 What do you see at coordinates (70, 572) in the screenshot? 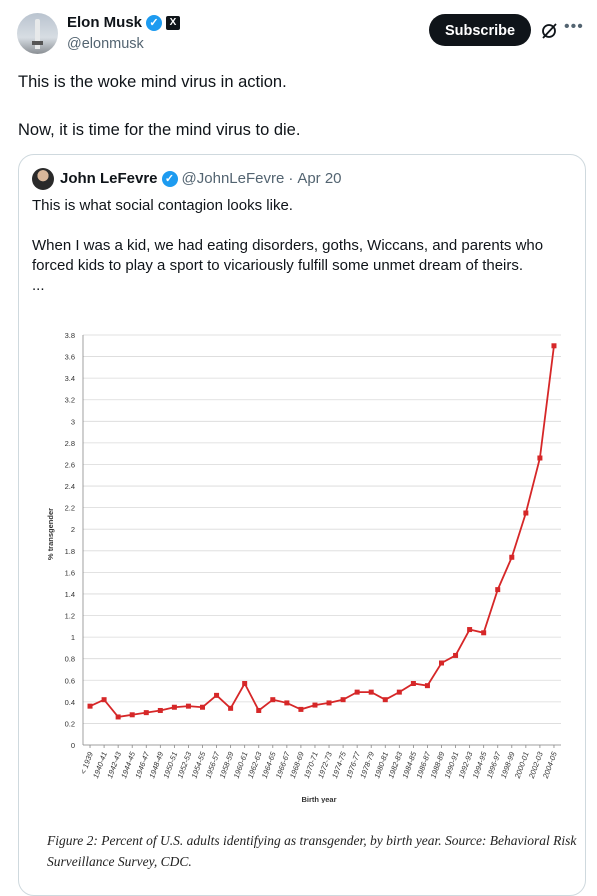
I see `y-tick-label: 1.6` at bounding box center [70, 572].